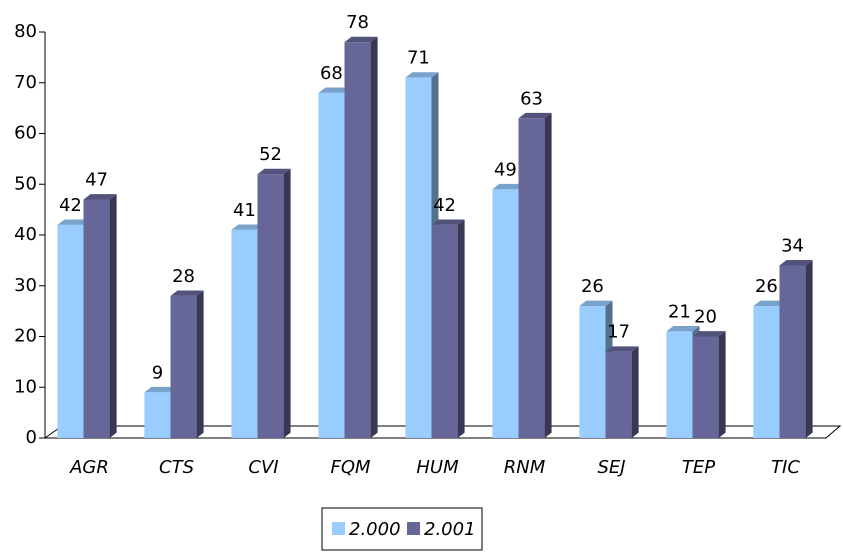 This screenshot has width=843, height=556. What do you see at coordinates (418, 58) in the screenshot?
I see `data-label: 71` at bounding box center [418, 58].